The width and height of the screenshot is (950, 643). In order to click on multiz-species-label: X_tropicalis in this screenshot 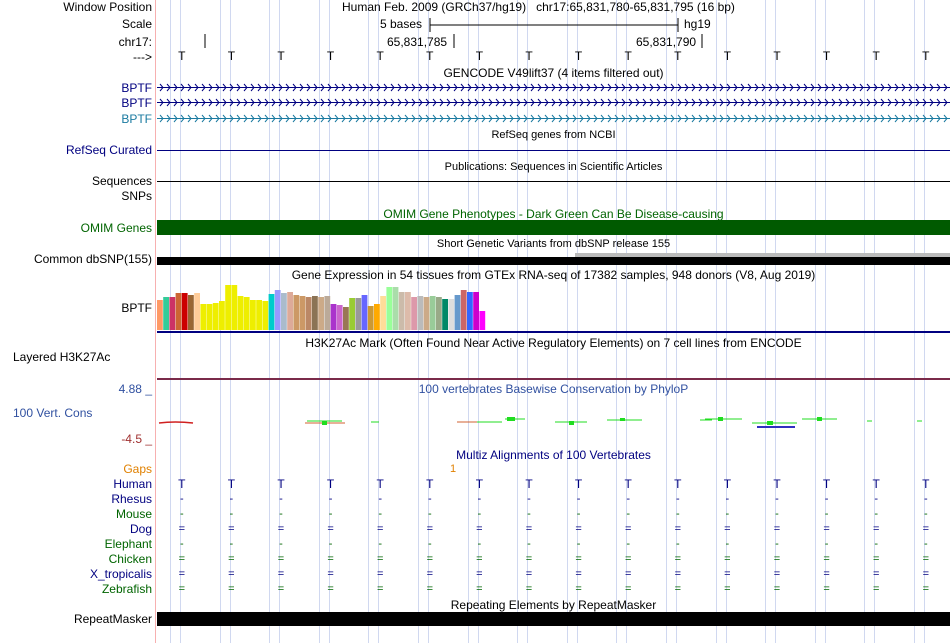, I will do `click(120, 574)`.